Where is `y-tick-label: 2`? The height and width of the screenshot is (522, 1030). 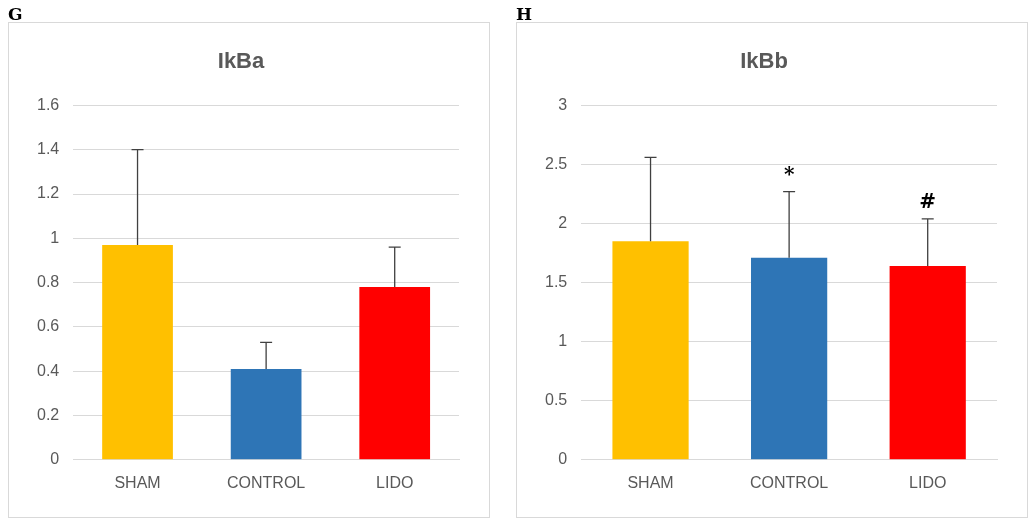 y-tick-label: 2 is located at coordinates (563, 222).